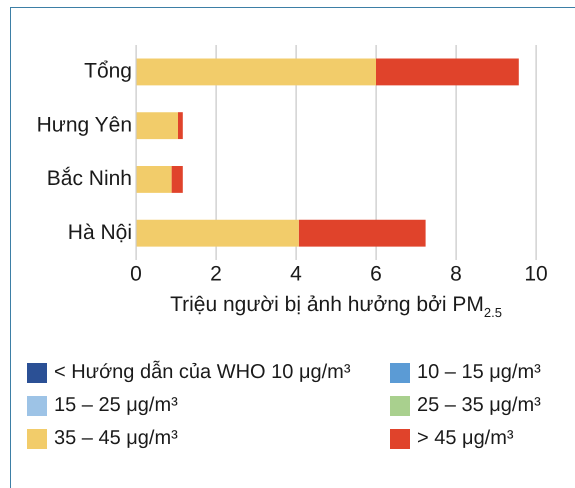 This screenshot has width=575, height=488. Describe the element at coordinates (202, 372) in the screenshot. I see `legend-label: < Hướng dẫn của WHO 10 μg/m³` at that location.